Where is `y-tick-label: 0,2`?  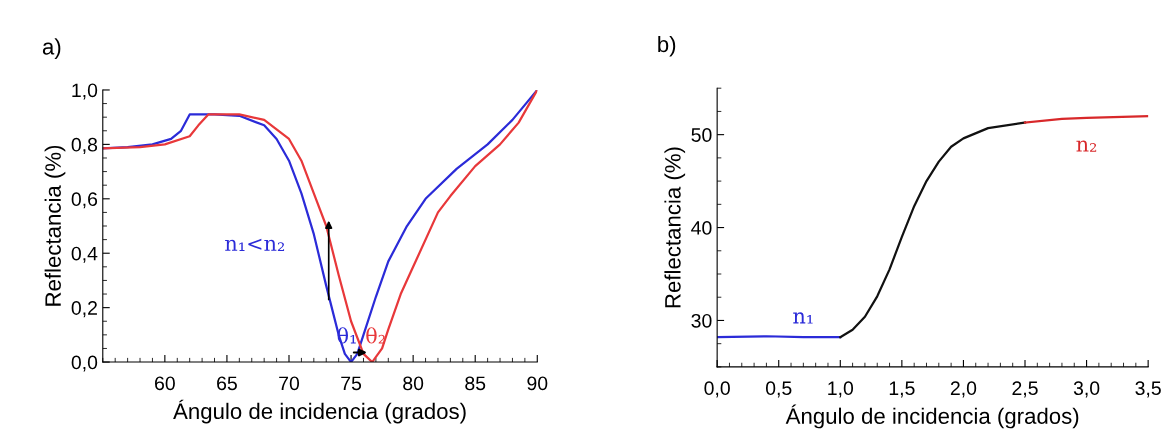 y-tick-label: 0,2 is located at coordinates (84, 309).